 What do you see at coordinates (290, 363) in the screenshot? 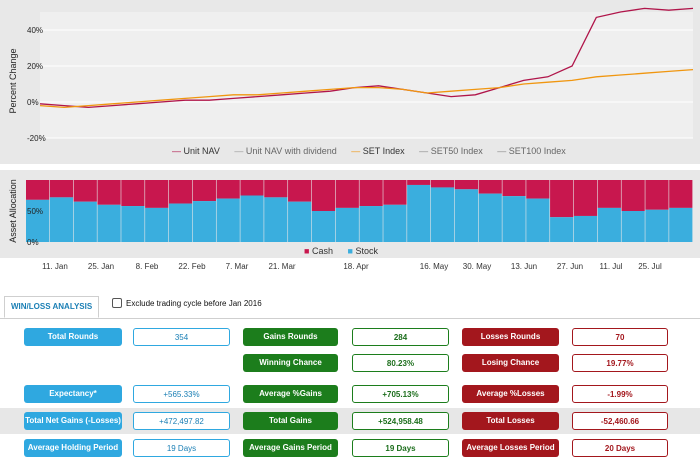
I see `winning-chance-label: Winning Chance` at bounding box center [290, 363].